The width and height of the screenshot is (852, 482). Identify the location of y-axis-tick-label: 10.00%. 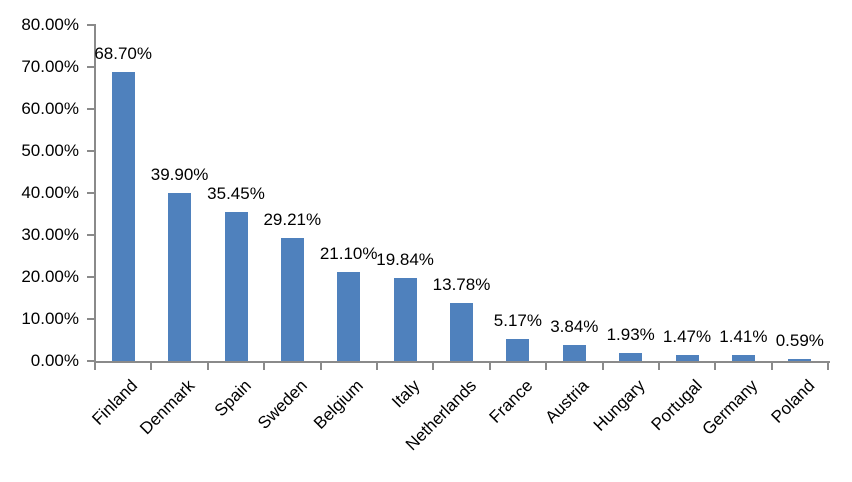
(50, 318).